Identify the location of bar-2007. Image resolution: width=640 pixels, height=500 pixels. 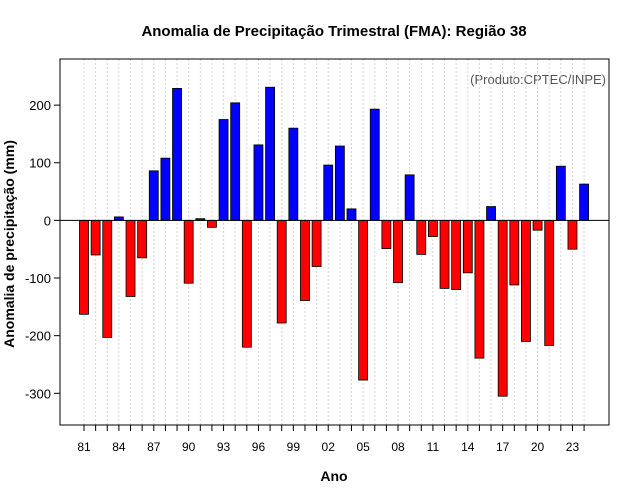
(386, 234).